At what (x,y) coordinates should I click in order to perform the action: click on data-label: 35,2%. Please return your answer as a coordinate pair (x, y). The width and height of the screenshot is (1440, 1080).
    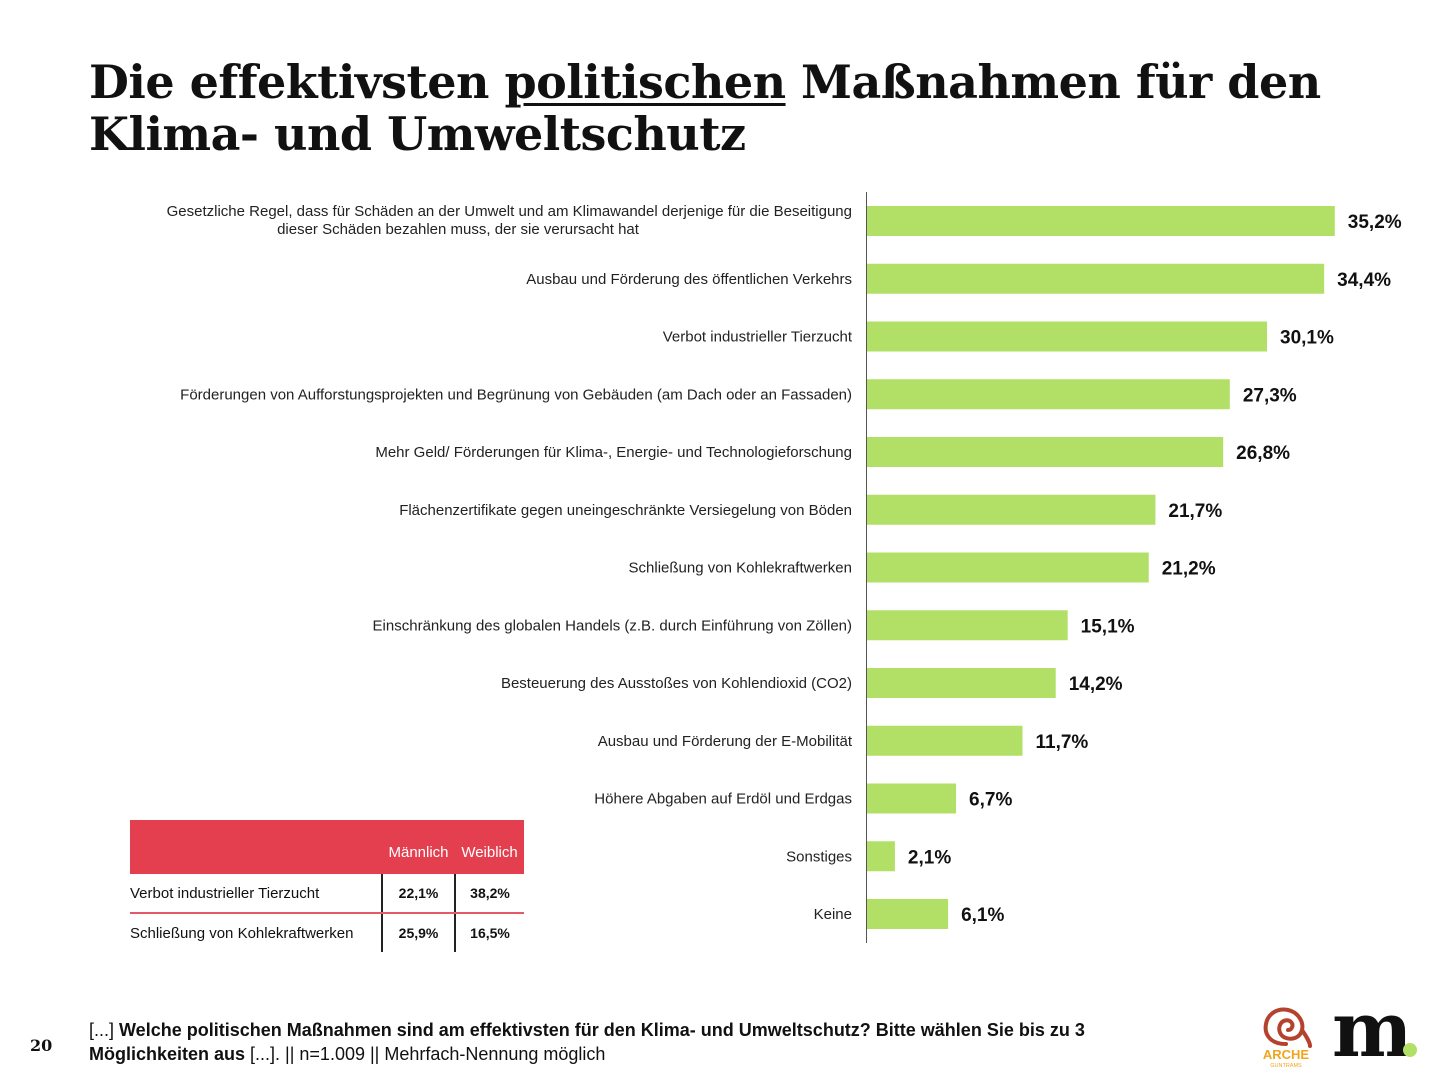
    Looking at the image, I should click on (1375, 222).